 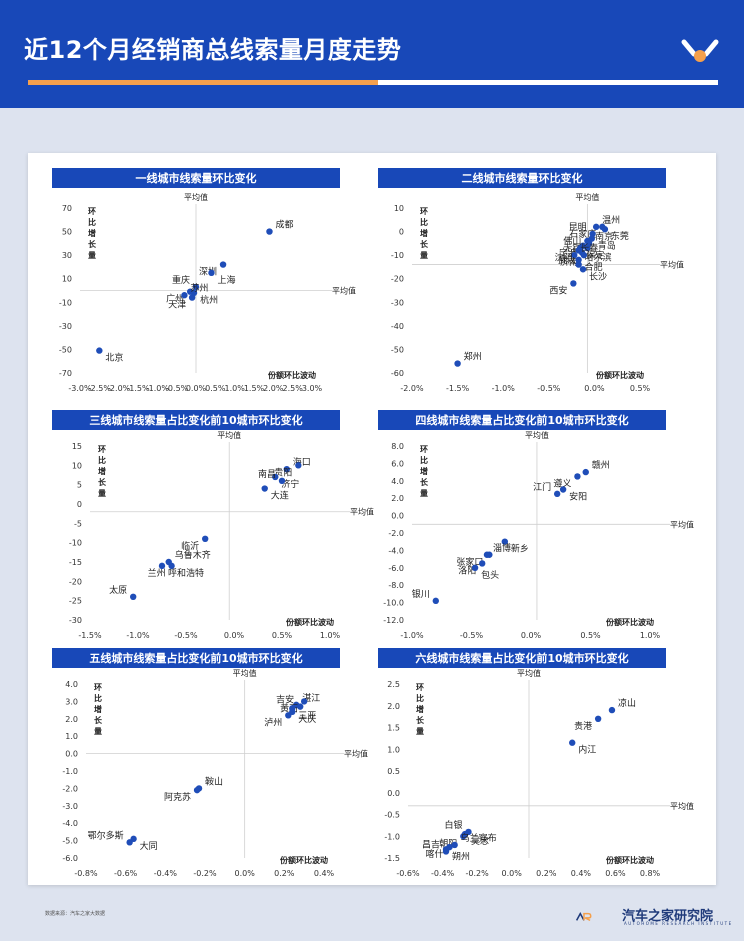 I want to click on data-source-note: 数据来源：汽车之家大数据, so click(x=75, y=914).